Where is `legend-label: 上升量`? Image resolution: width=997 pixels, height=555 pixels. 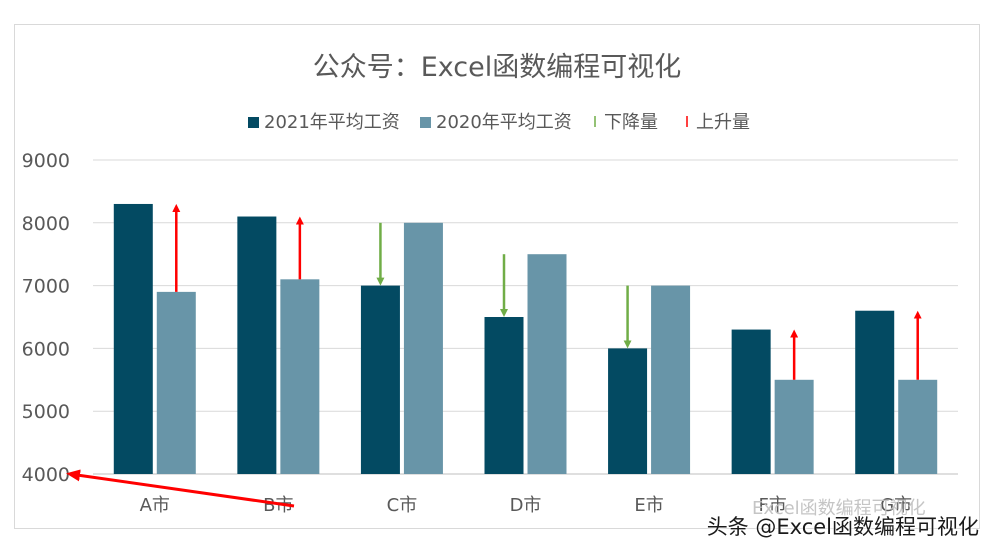 legend-label: 上升量 is located at coordinates (723, 122).